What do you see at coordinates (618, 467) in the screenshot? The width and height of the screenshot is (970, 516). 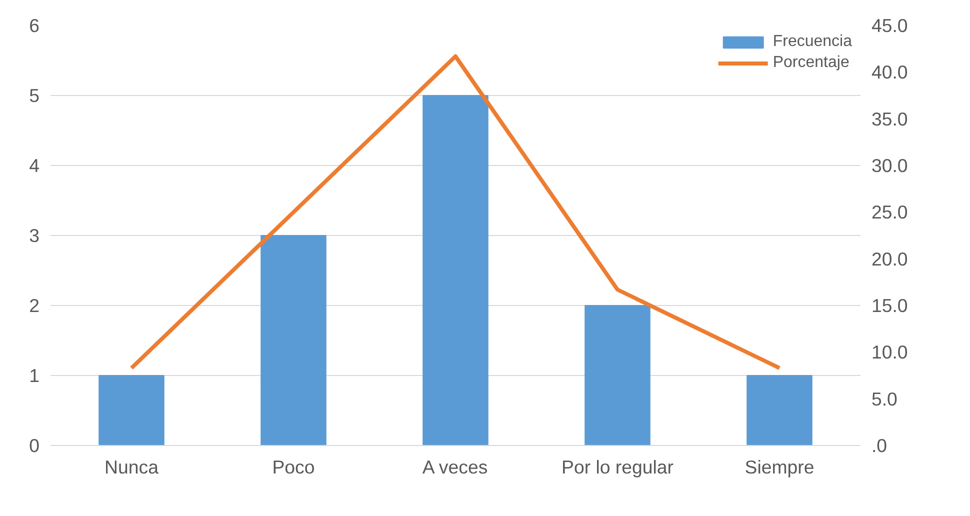 I see `x-tick-label: Por lo regular` at bounding box center [618, 467].